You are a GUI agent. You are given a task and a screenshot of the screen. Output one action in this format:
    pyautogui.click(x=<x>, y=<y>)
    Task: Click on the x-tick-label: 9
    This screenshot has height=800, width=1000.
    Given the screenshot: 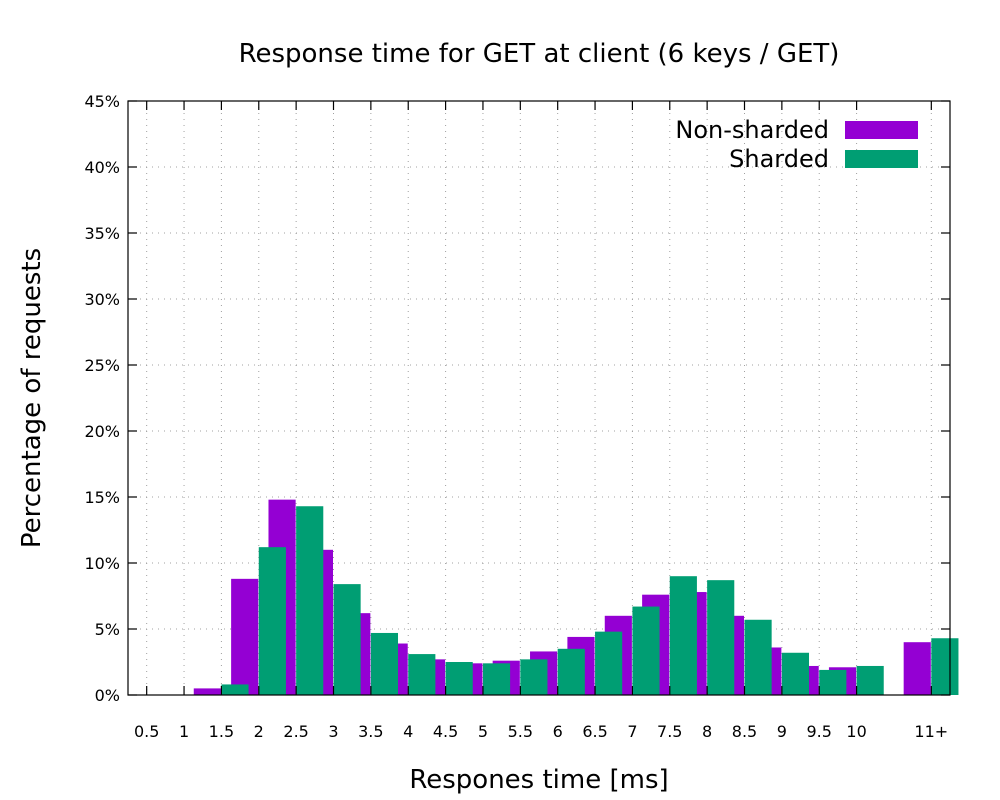 What is the action you would take?
    pyautogui.click(x=782, y=731)
    